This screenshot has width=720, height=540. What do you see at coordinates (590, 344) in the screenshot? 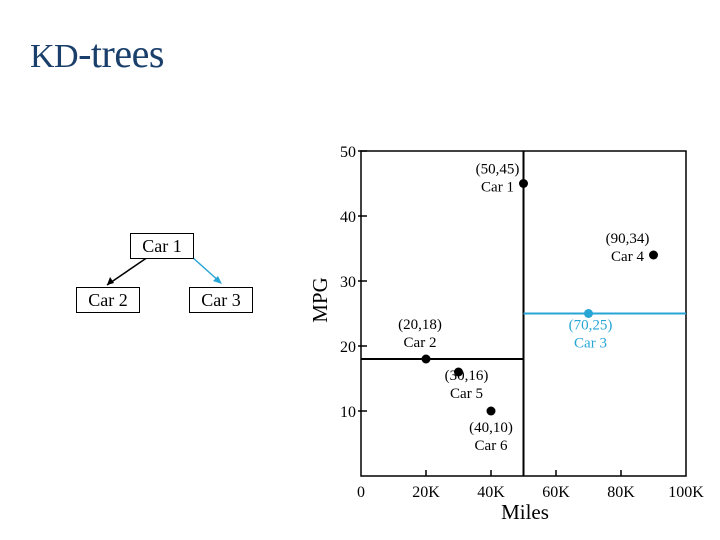
I see `point-name-label: Car 3` at bounding box center [590, 344].